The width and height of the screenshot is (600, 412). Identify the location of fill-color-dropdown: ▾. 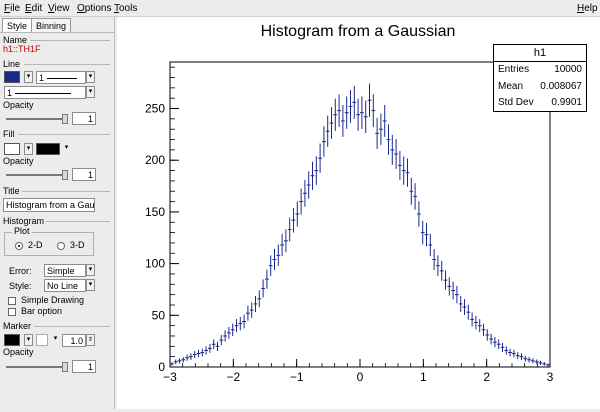
(28, 149).